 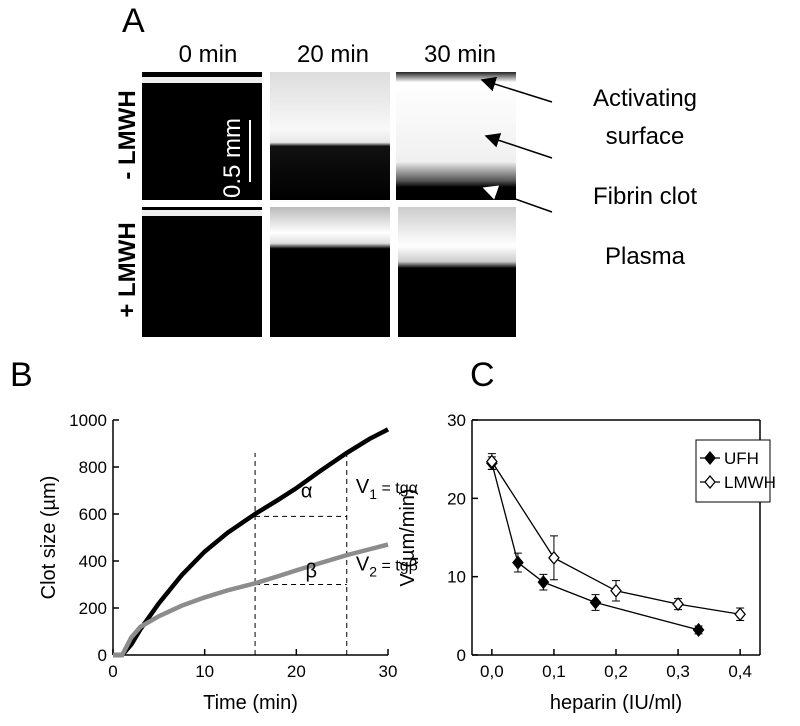 I want to click on x-axis-label: heparin (IU/ml), so click(x=616, y=703).